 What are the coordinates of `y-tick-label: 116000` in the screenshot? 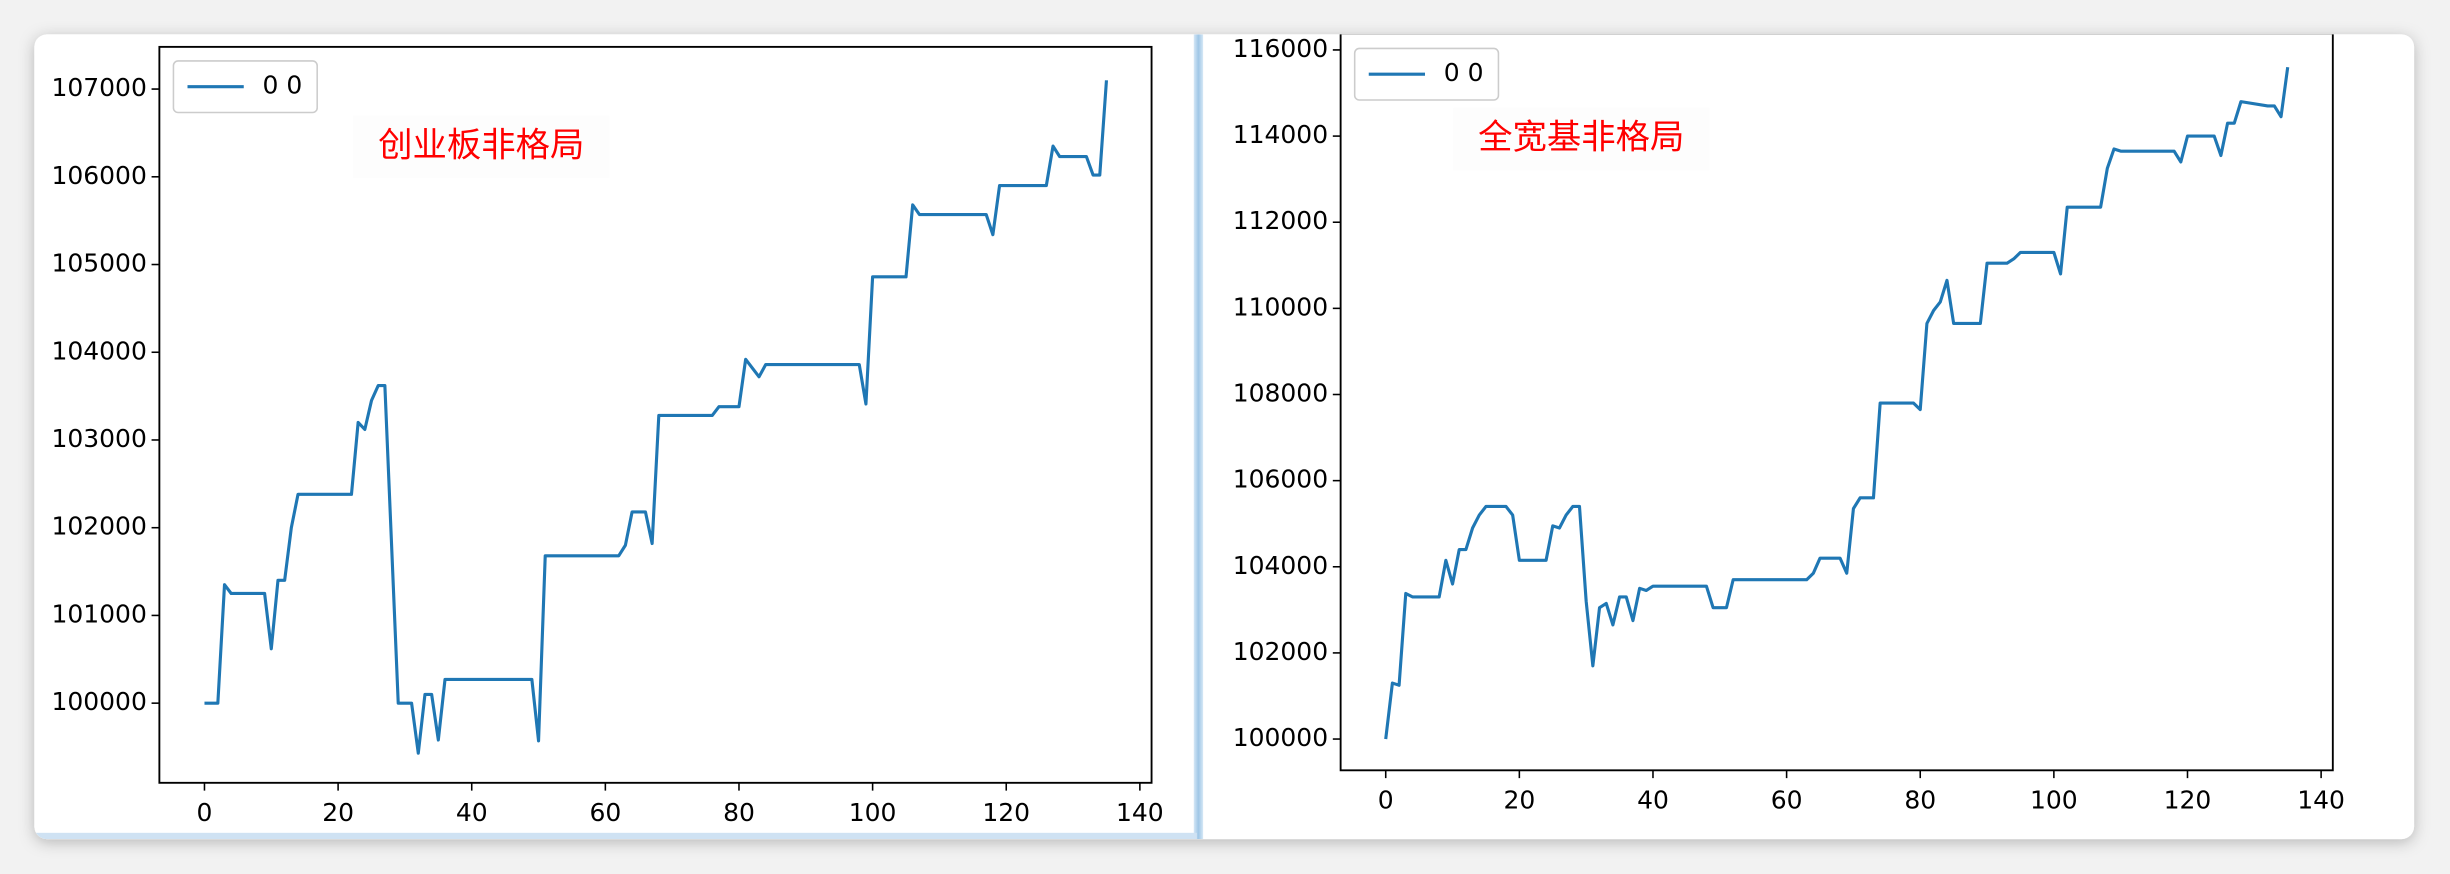 It's located at (1280, 48).